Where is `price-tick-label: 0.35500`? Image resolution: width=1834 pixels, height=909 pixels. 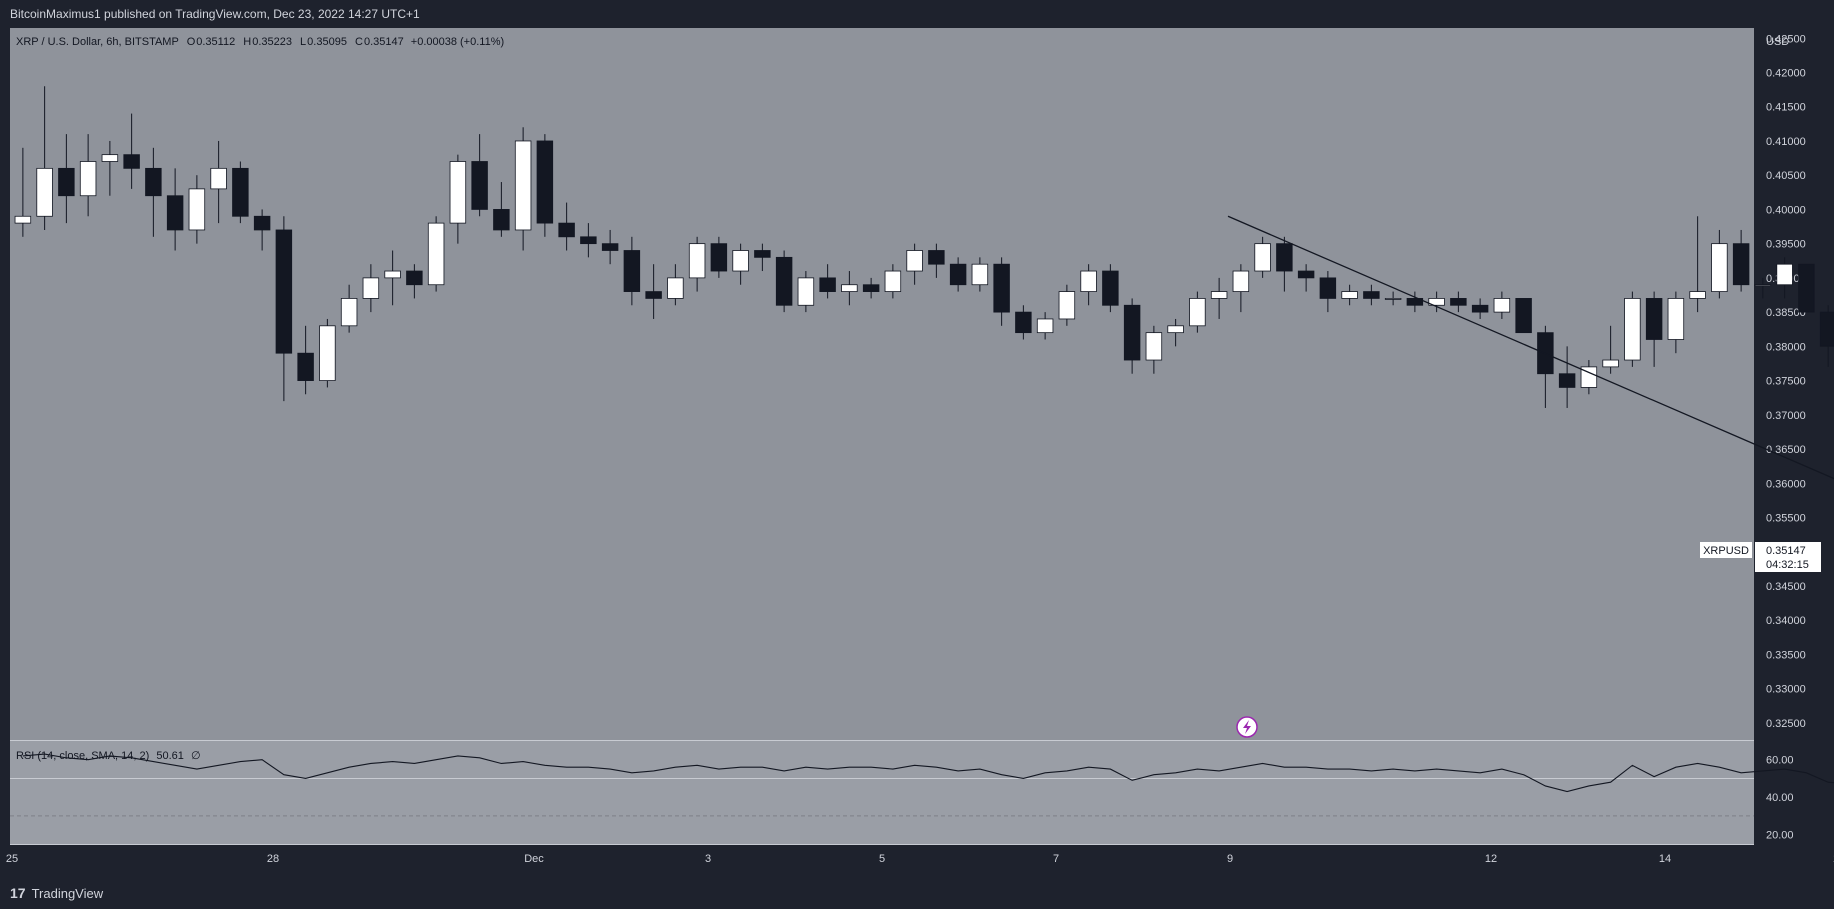
price-tick-label: 0.35500 is located at coordinates (1786, 519).